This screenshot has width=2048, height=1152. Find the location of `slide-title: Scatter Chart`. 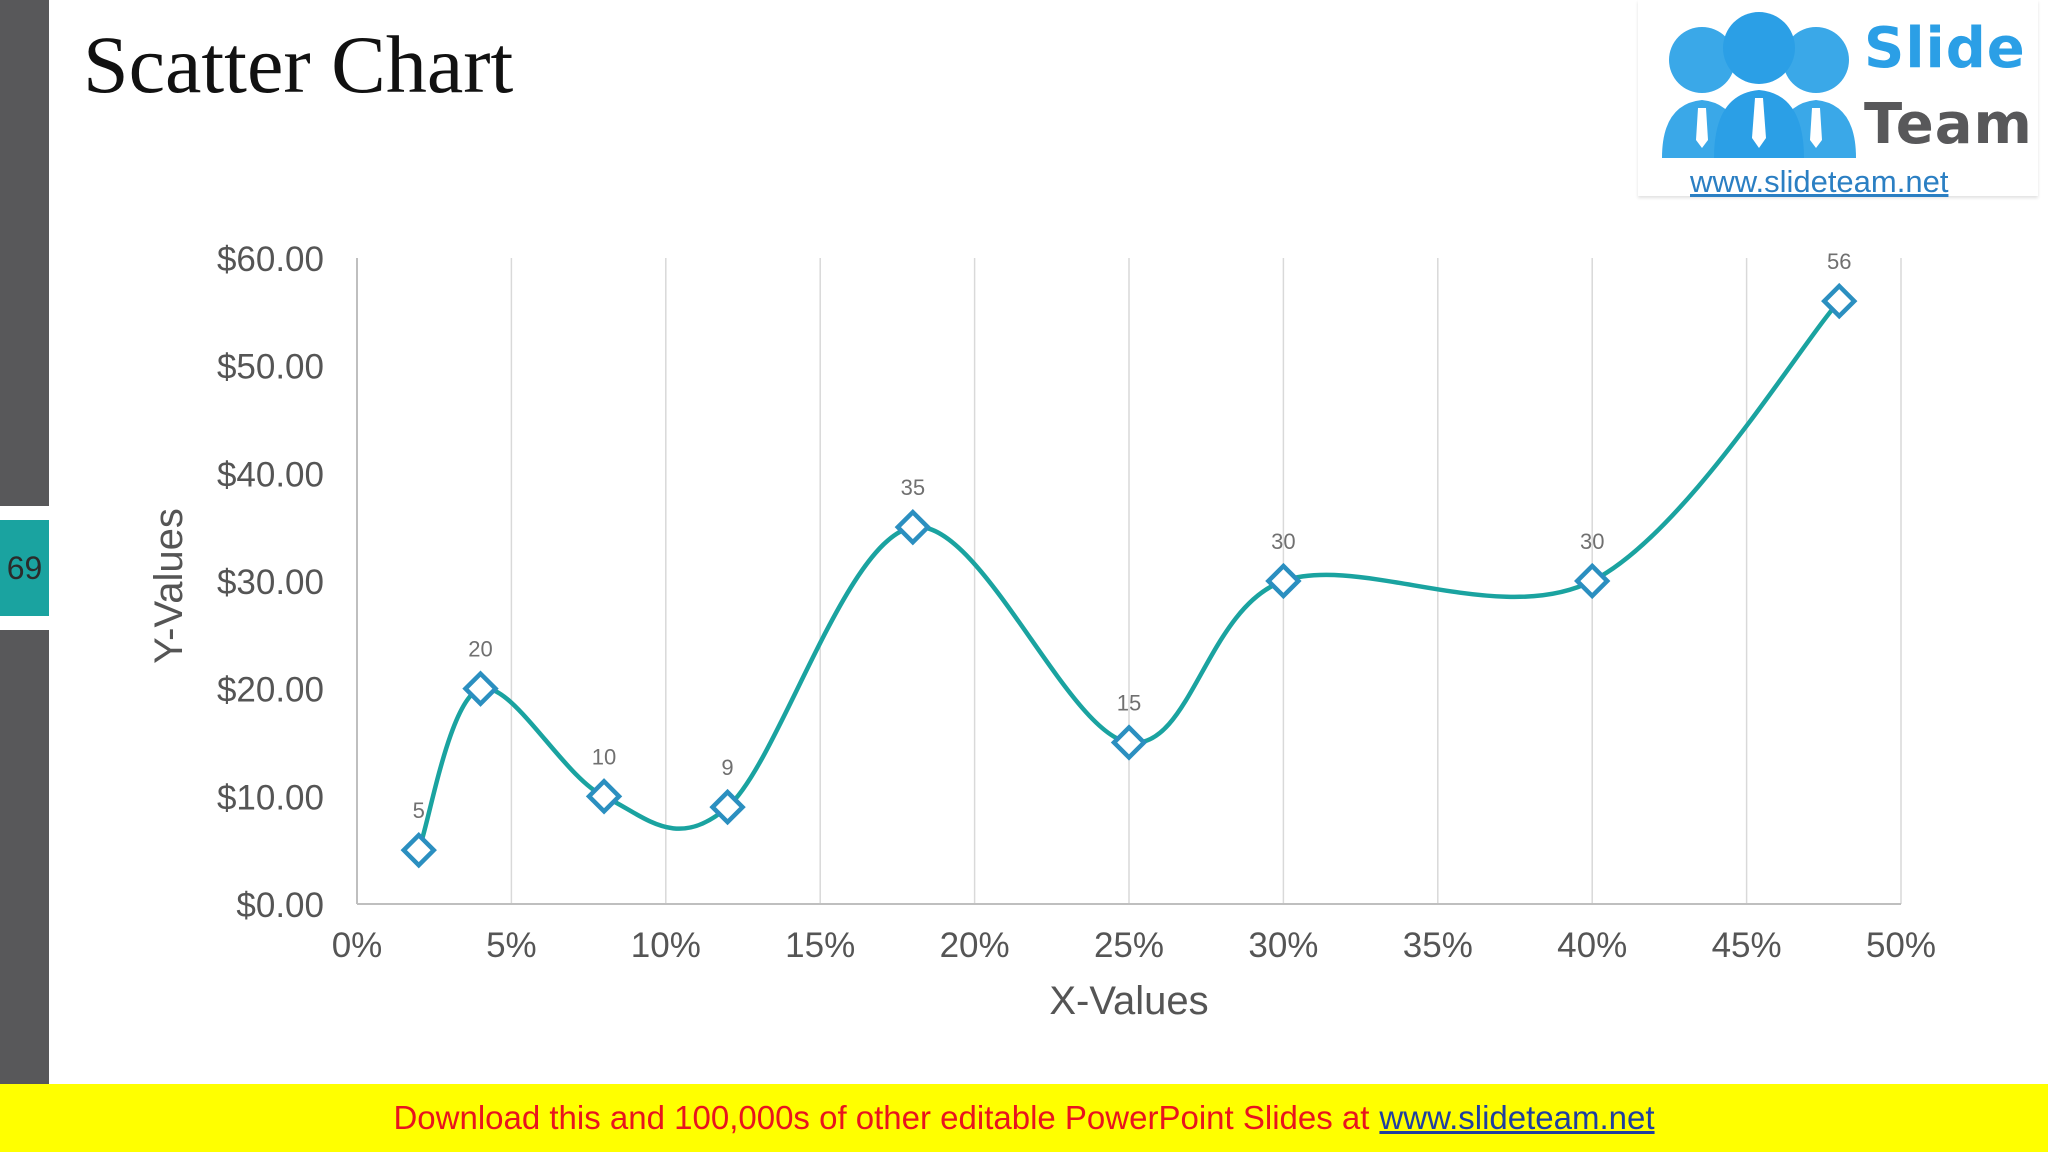

slide-title: Scatter Chart is located at coordinates (298, 64).